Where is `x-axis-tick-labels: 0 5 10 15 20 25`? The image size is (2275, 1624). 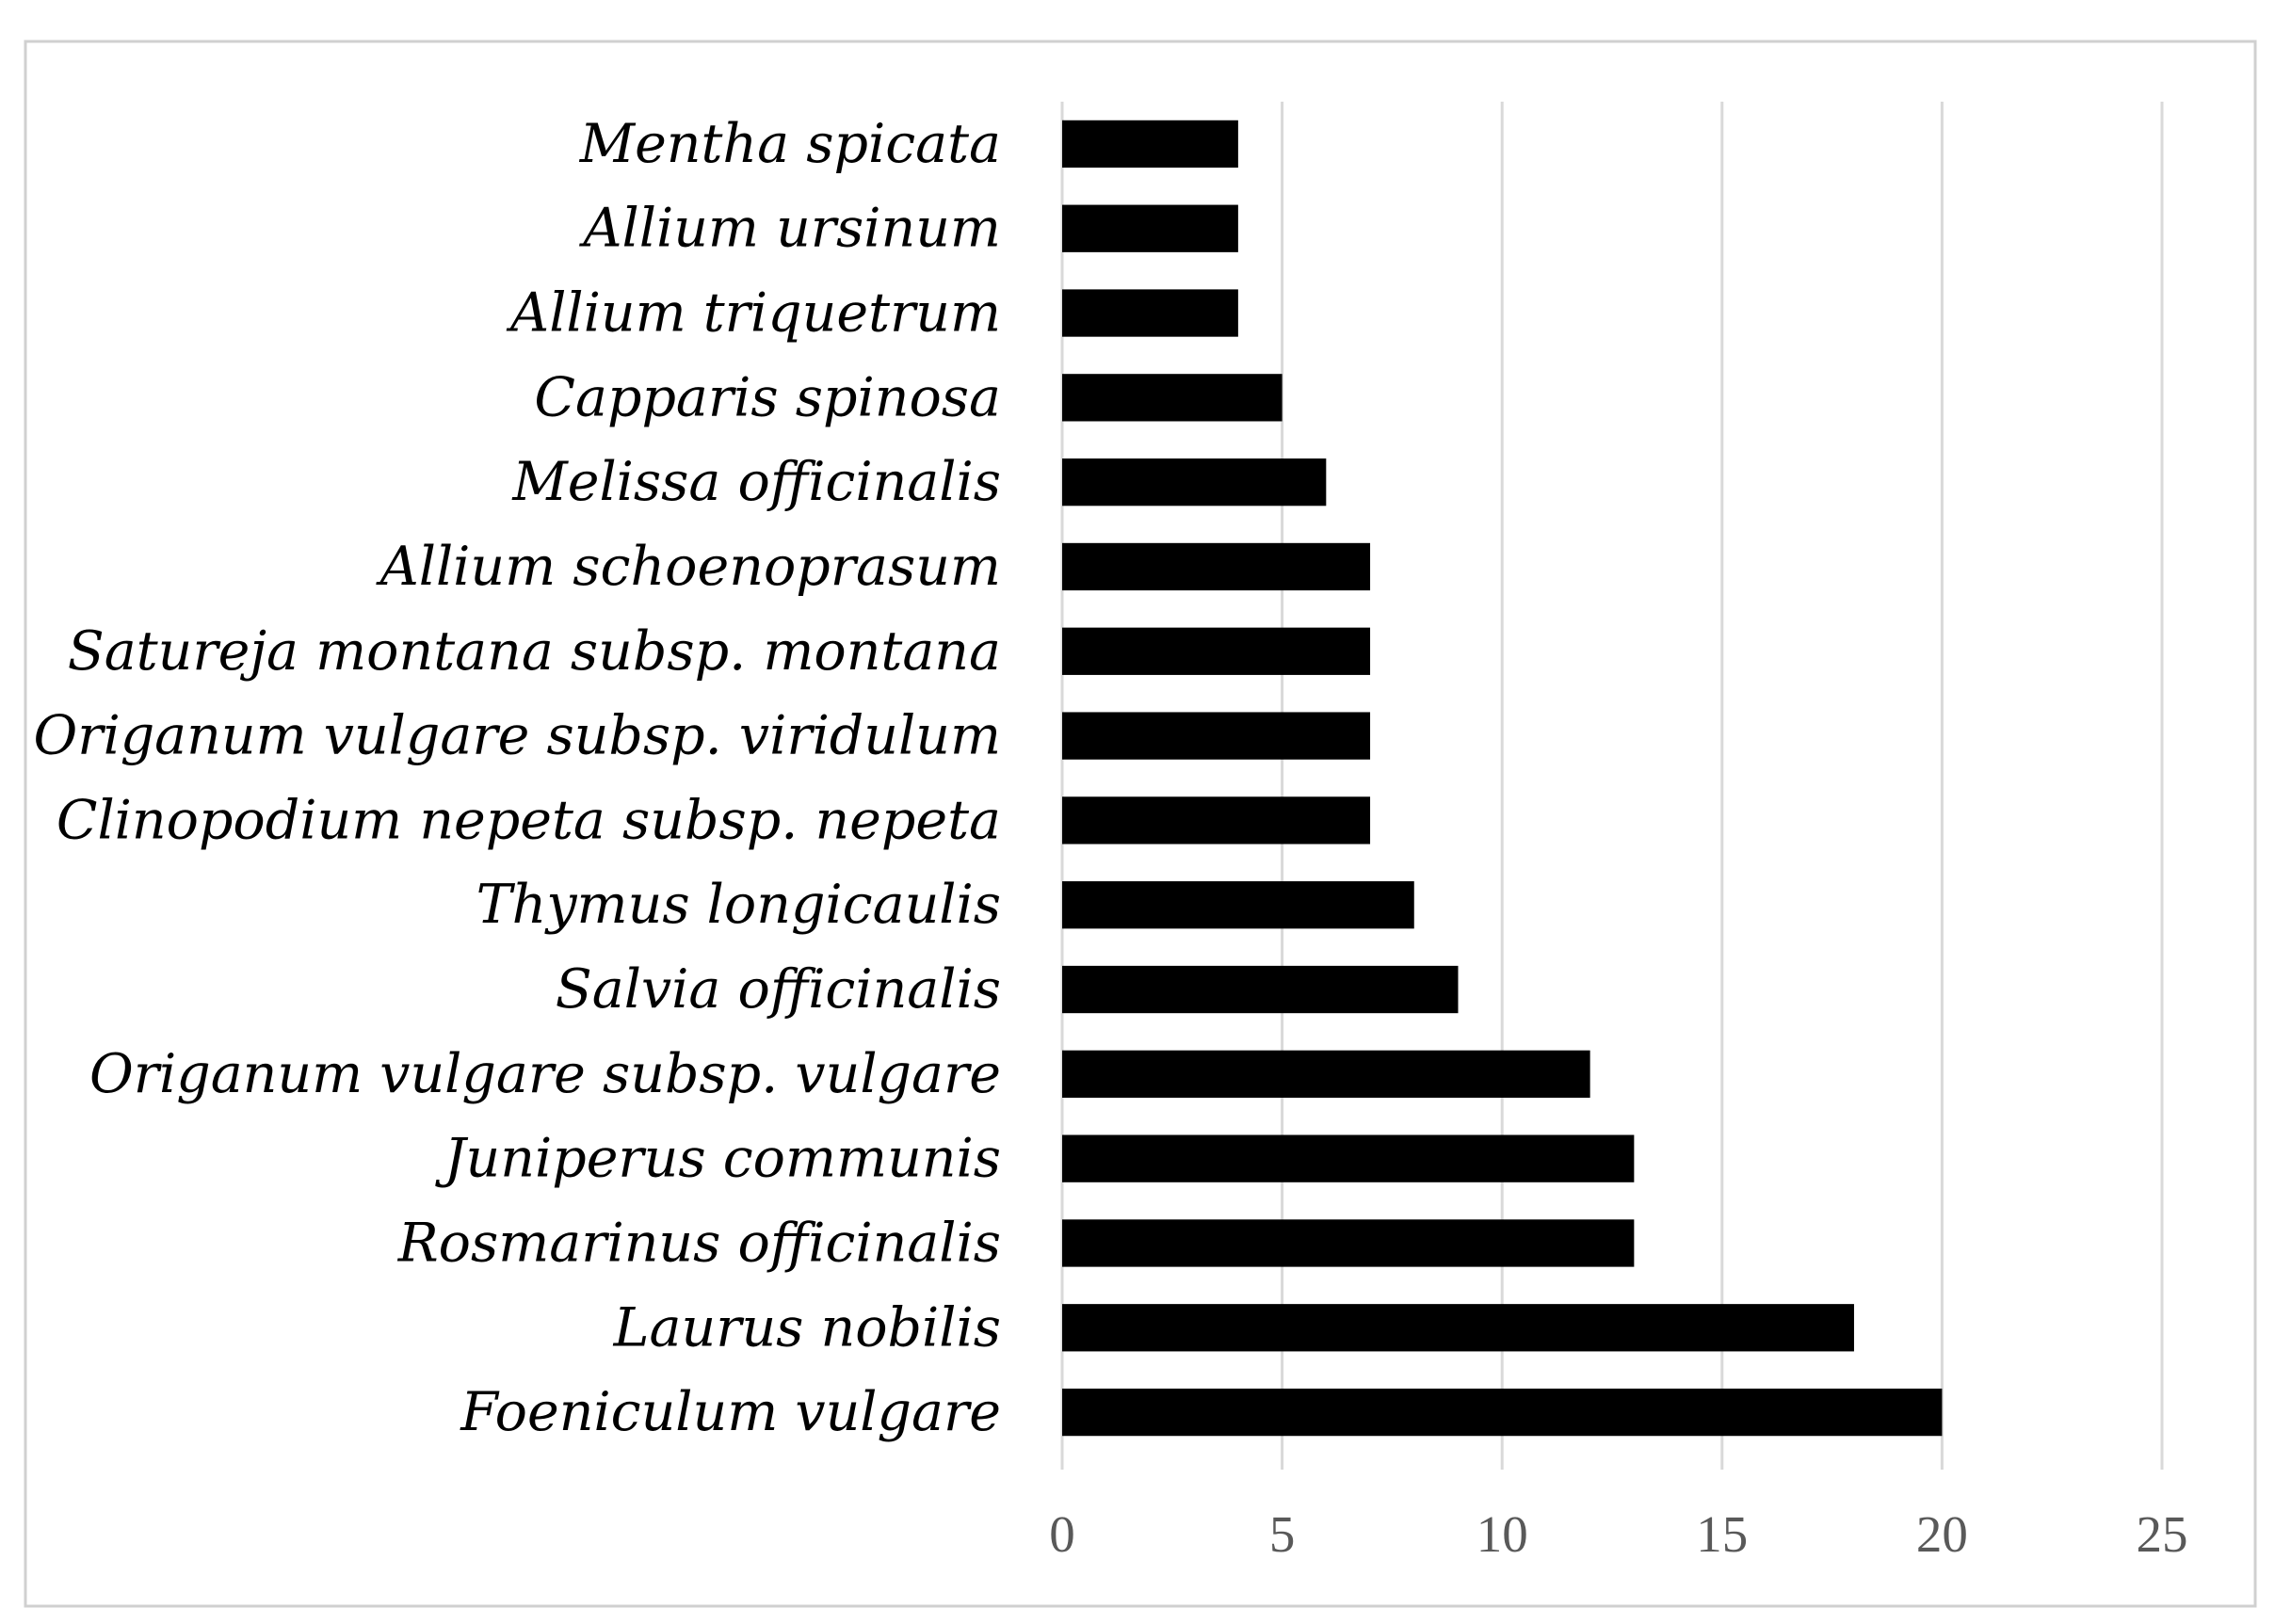
x-axis-tick-labels: 0 5 10 15 20 25 is located at coordinates (1618, 1534).